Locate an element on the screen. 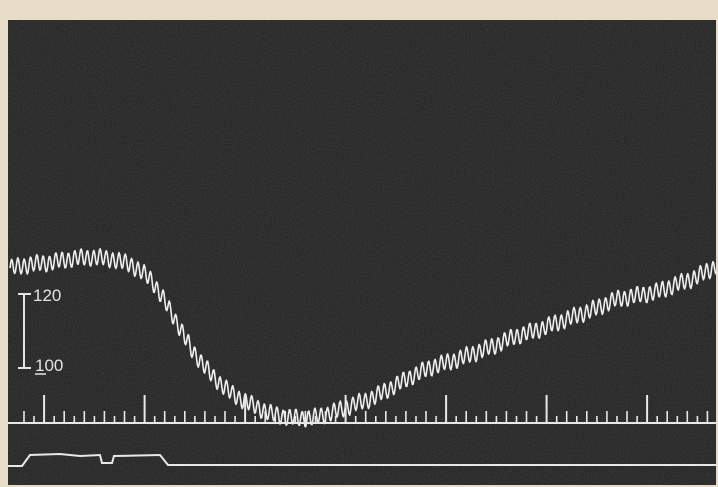 This screenshot has height=487, width=718. time-signal is located at coordinates (362, 409).